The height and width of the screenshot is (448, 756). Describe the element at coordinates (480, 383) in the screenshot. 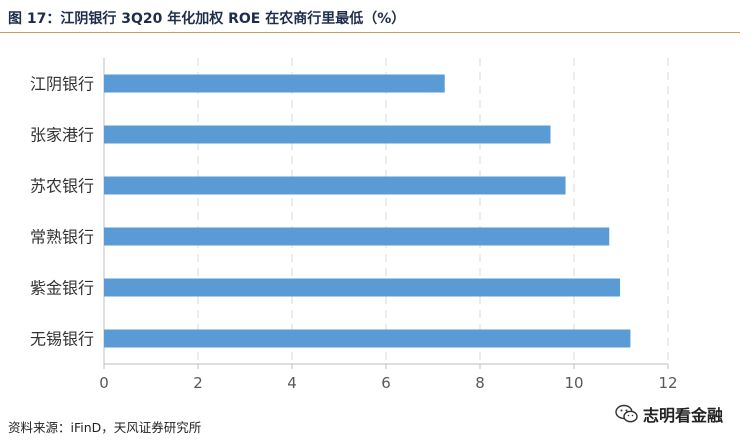

I see `x-tick-label: 8` at that location.